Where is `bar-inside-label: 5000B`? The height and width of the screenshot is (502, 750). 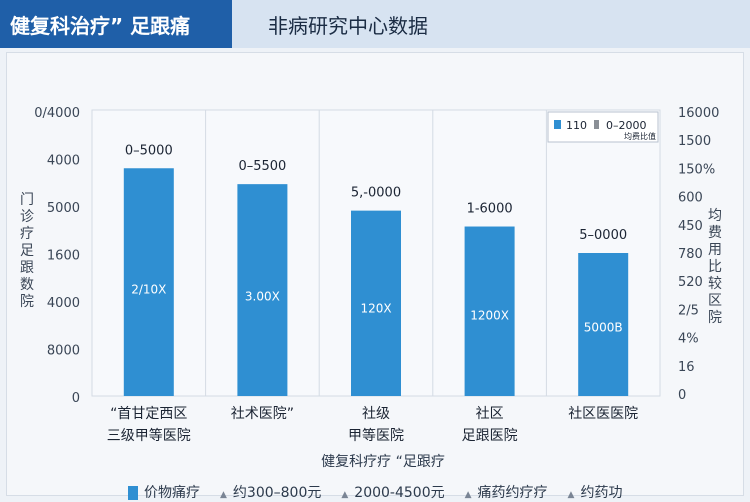
bar-inside-label: 5000B is located at coordinates (603, 328).